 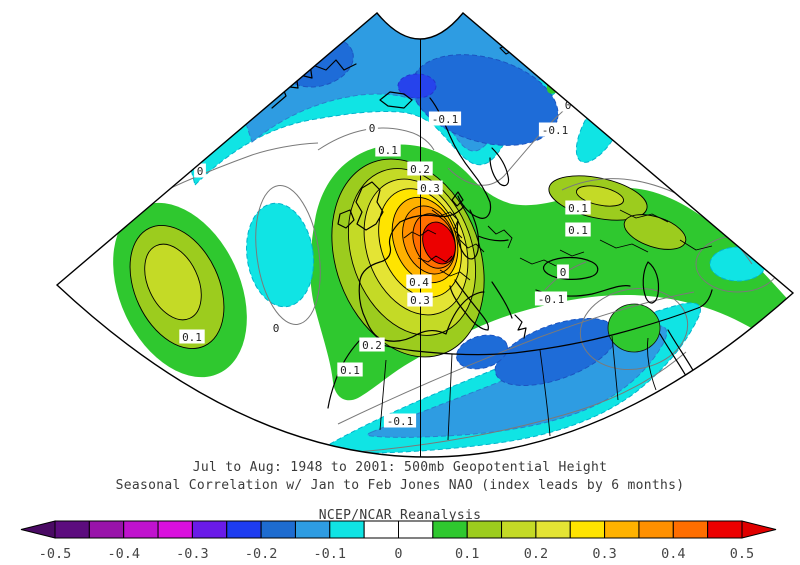 I want to click on zero-contour-mediterranean-north, so click(x=516, y=358).